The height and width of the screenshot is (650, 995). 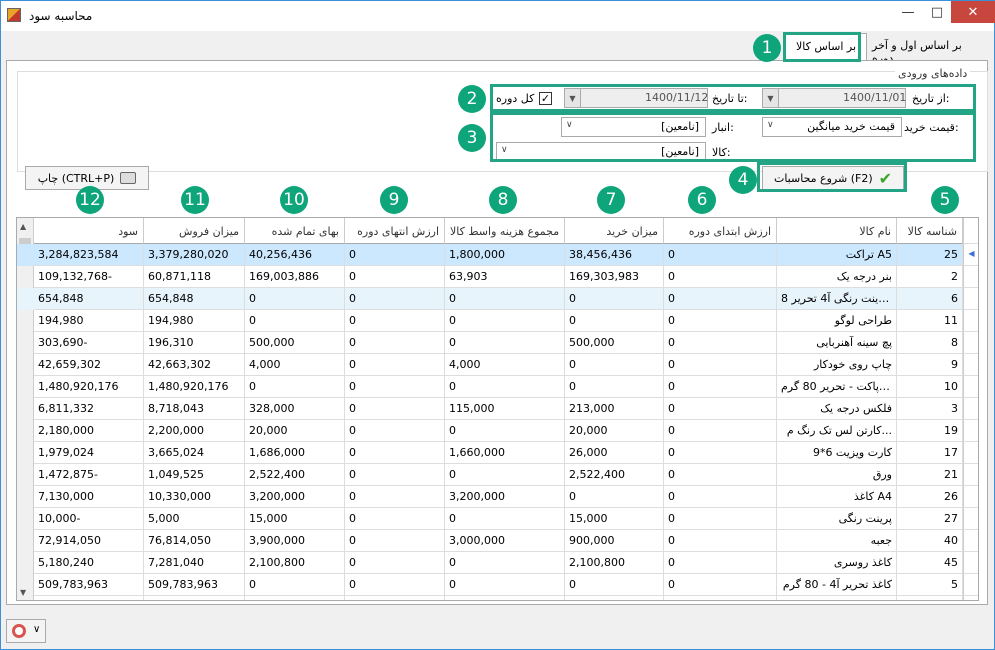 I want to click on column-header: بهای تمام شده, so click(x=295, y=231).